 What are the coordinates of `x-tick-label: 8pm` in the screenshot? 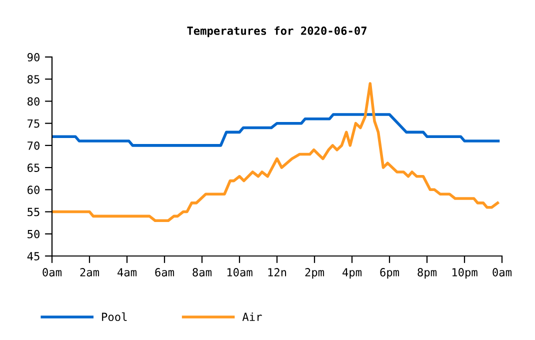 It's located at (427, 273).